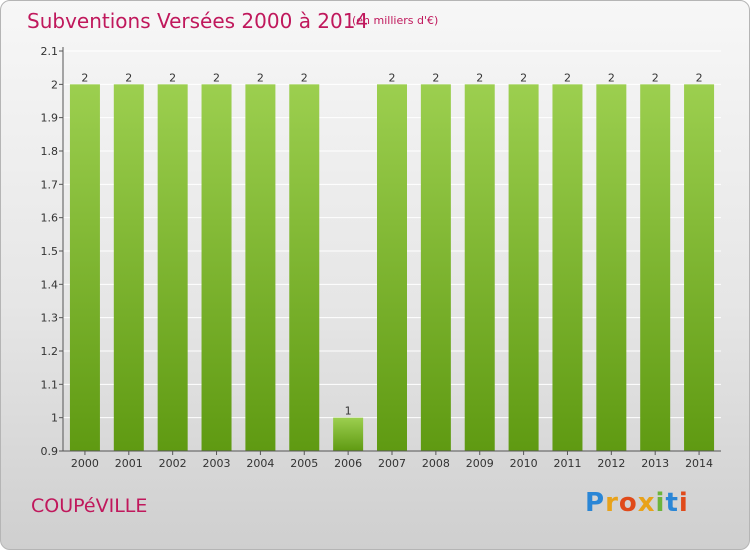 This screenshot has height=550, width=750. What do you see at coordinates (479, 267) in the screenshot?
I see `bar-2009` at bounding box center [479, 267].